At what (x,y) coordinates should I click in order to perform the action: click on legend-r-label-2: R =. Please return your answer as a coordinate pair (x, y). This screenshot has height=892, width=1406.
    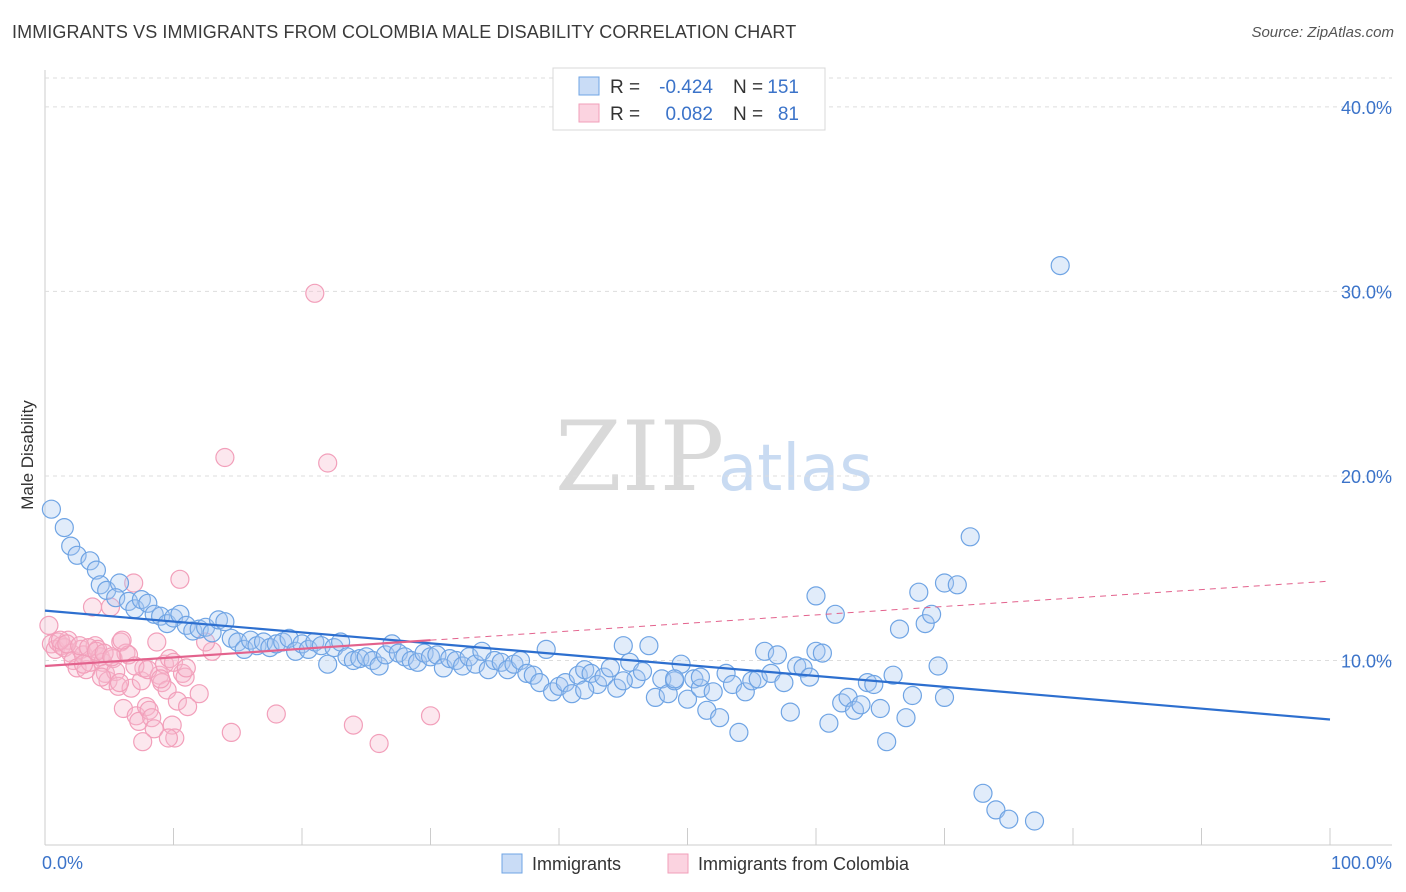
    Looking at the image, I should click on (625, 114).